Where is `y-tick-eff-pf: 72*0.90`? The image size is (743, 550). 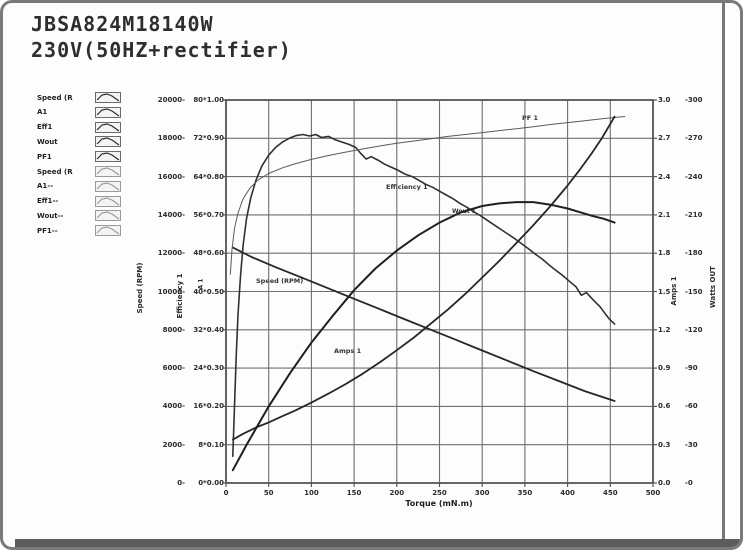
y-tick-eff-pf: 72*0.90 is located at coordinates (208, 138).